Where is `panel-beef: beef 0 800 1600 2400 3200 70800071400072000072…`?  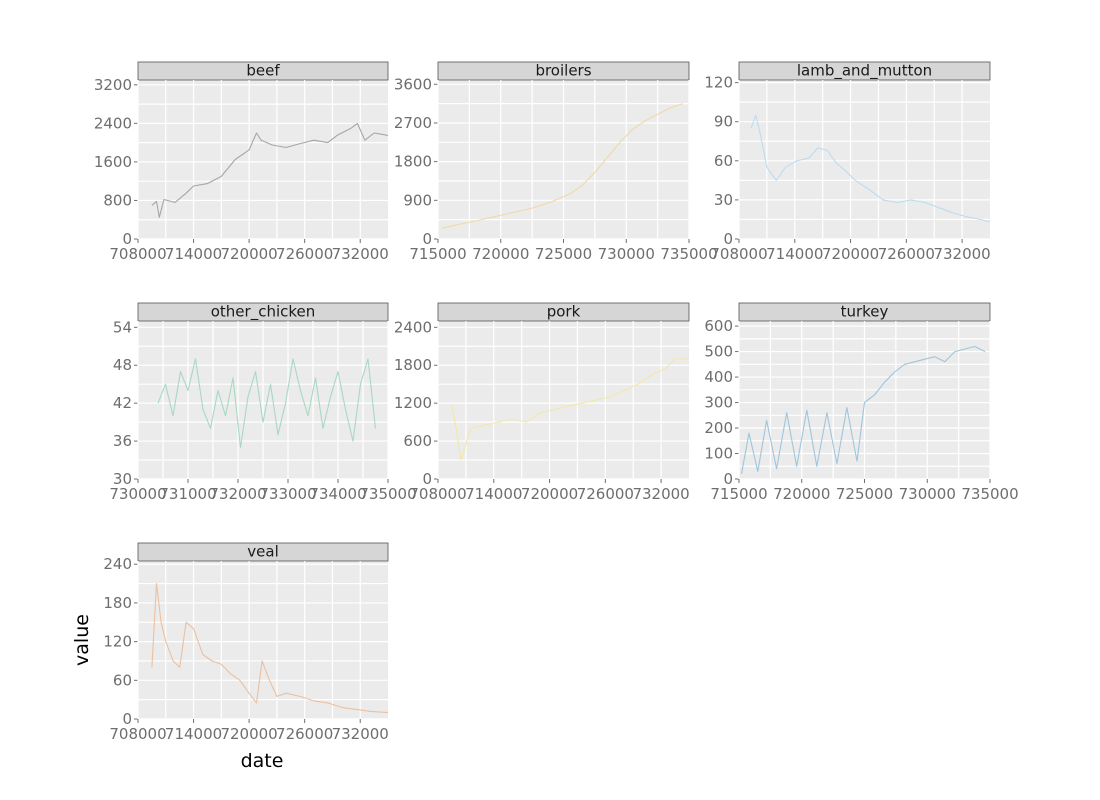 panel-beef: beef 0 800 1600 2400 3200 70800071400072000072… is located at coordinates (241, 163).